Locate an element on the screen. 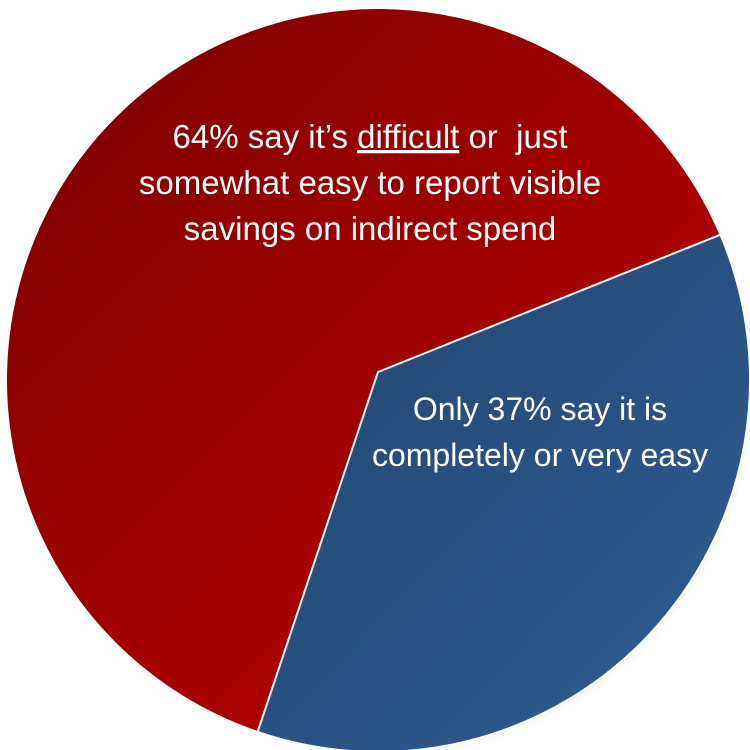 The image size is (750, 750). slice-label-line: completely or very easy is located at coordinates (540, 455).